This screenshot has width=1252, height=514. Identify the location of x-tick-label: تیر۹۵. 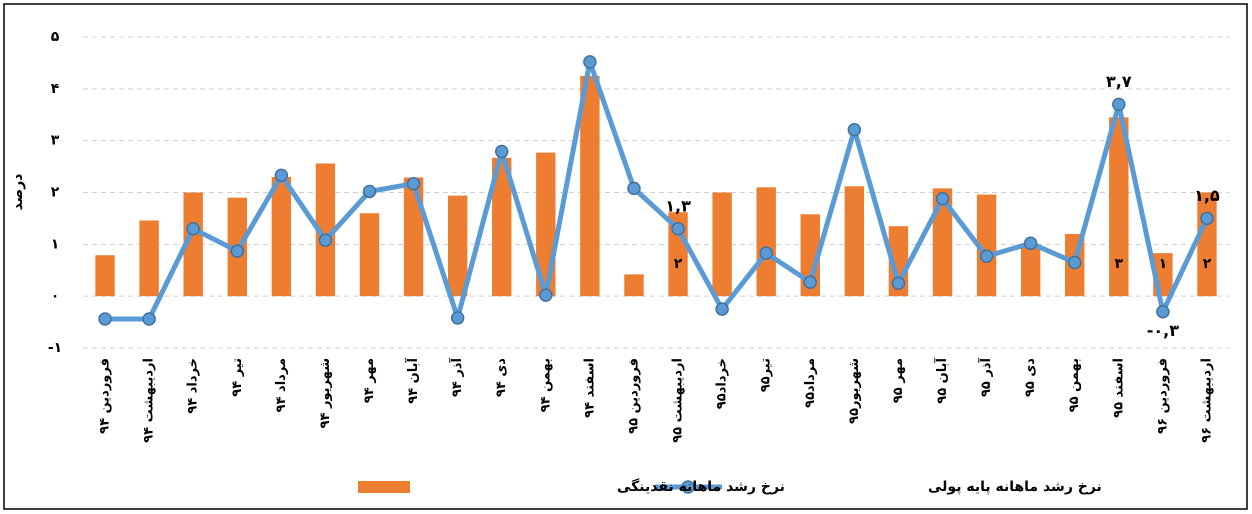
(766, 375).